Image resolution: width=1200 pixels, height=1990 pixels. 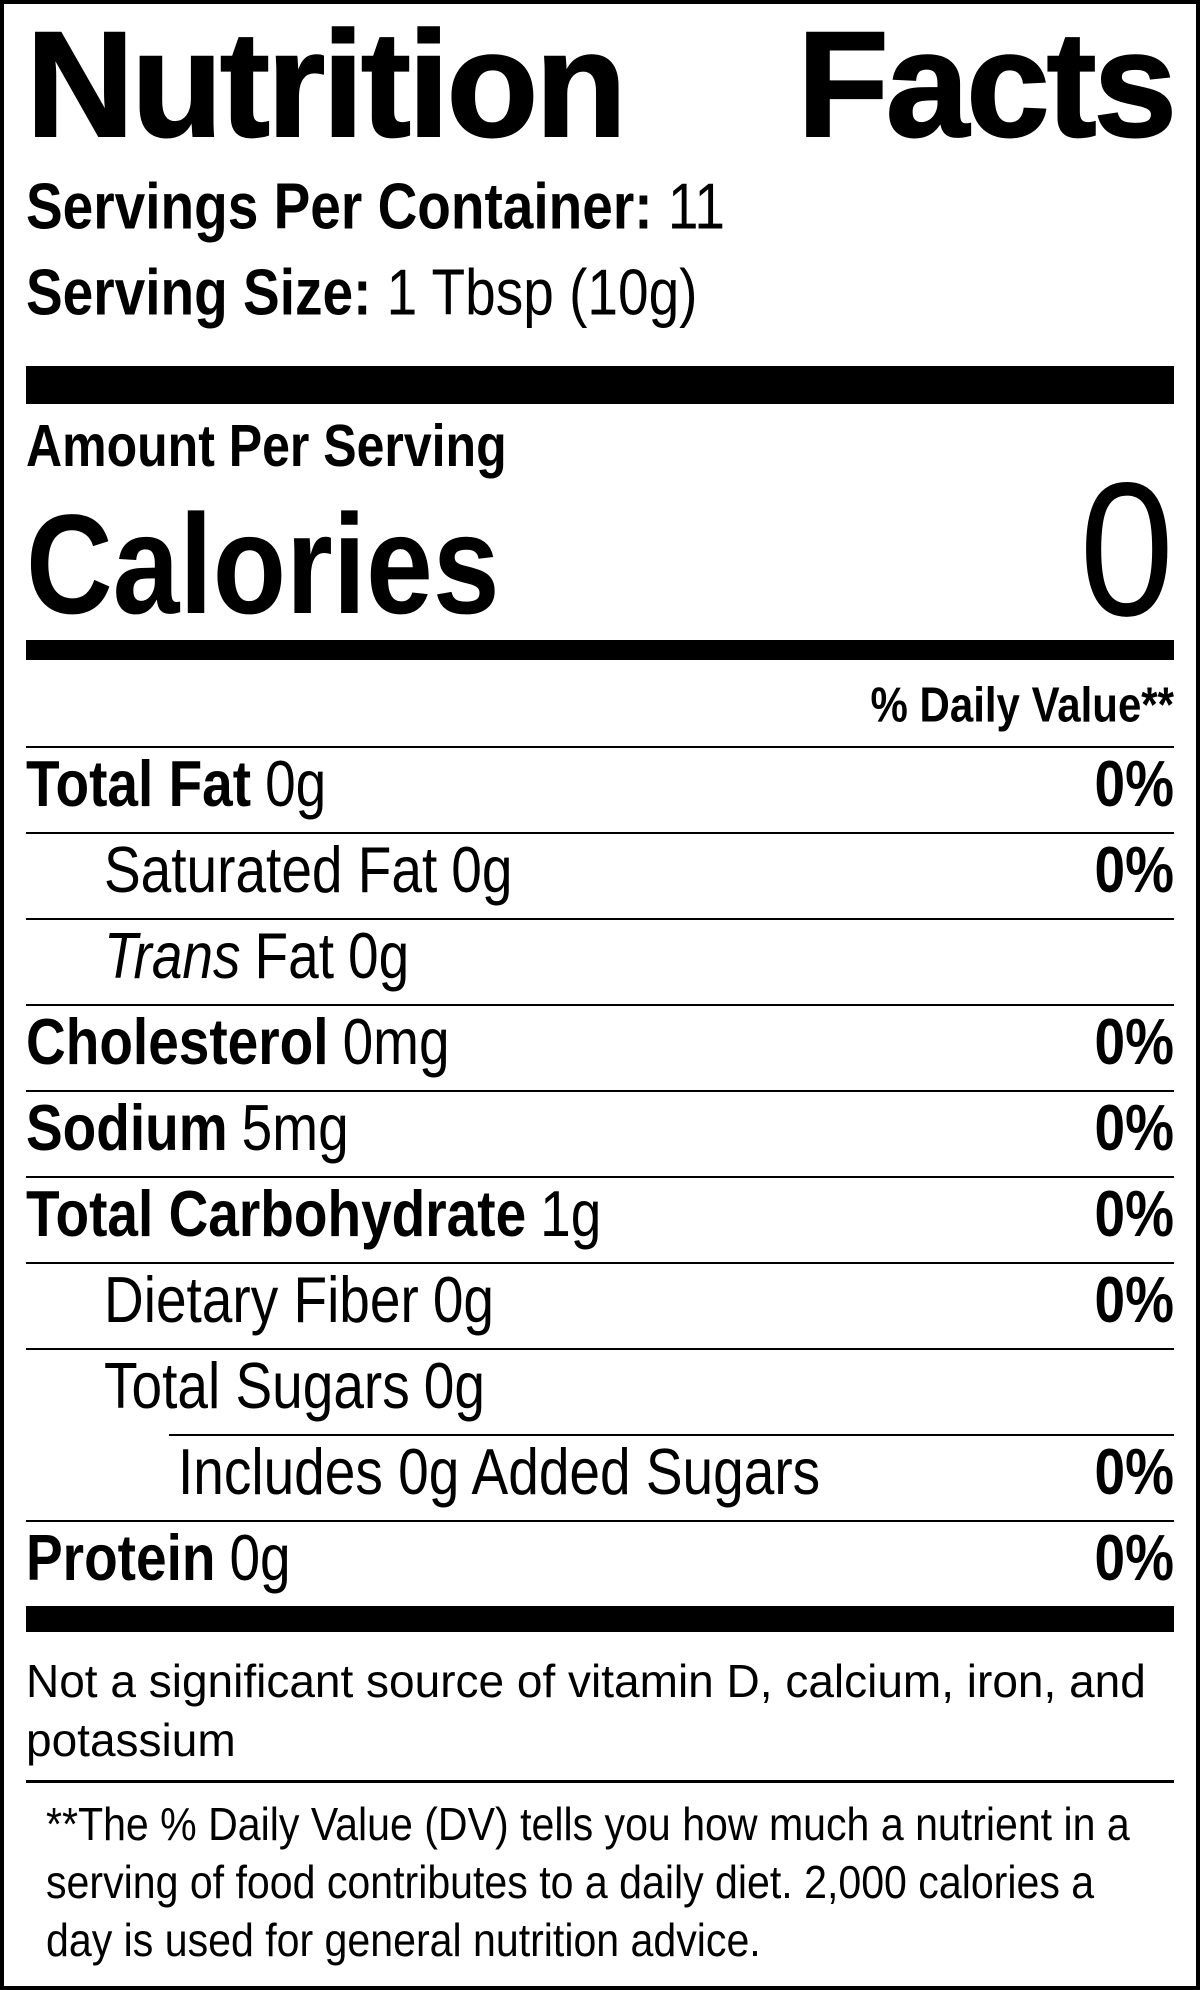 I want to click on nutrient-row: Includes 0g Added Sugars 0%, so click(x=600, y=1478).